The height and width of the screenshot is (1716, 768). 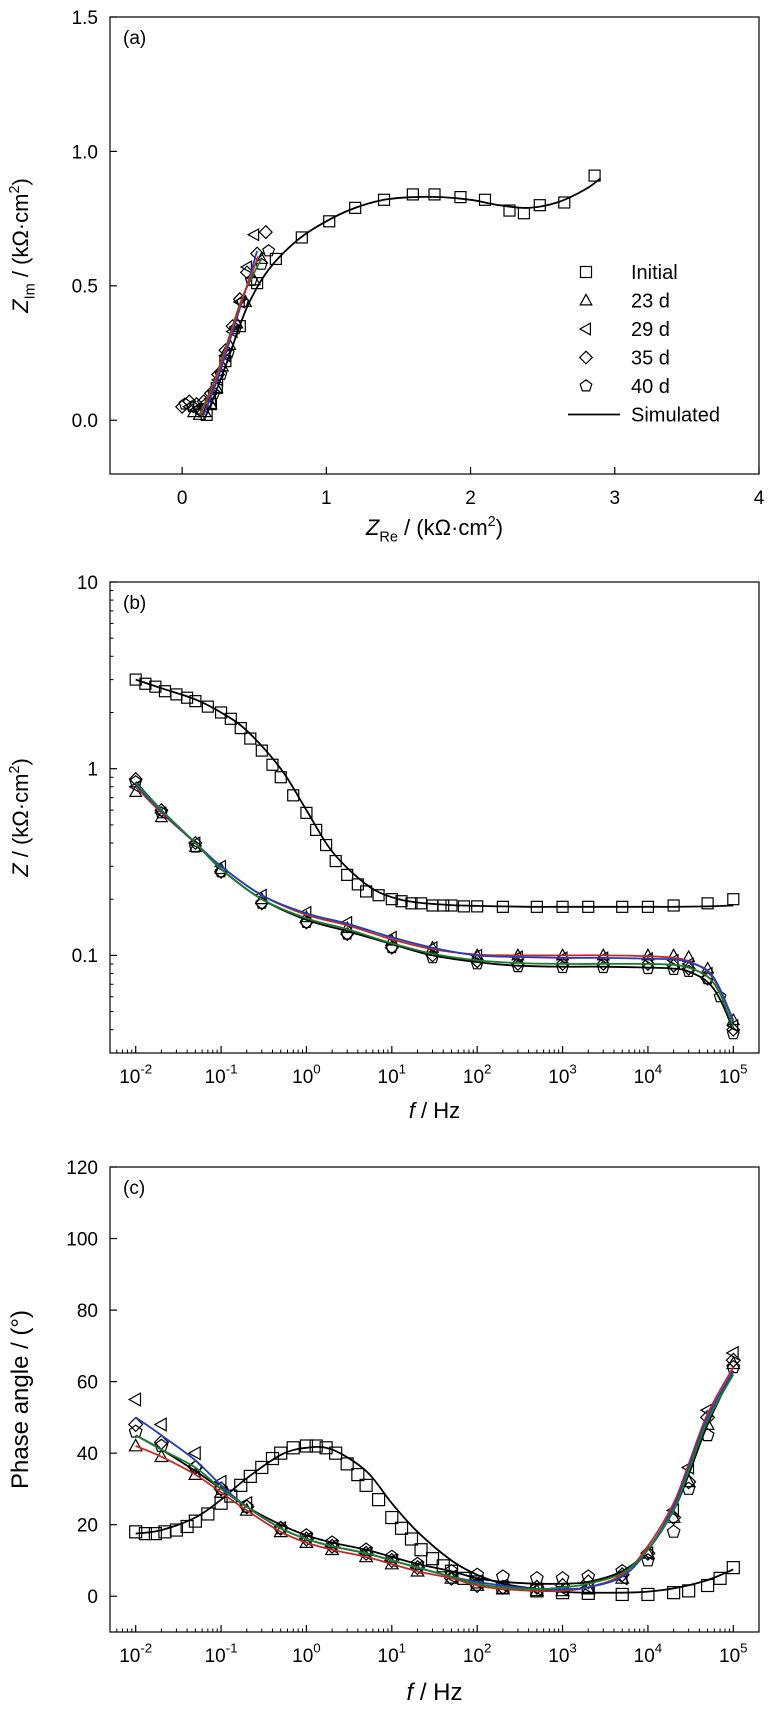 I want to click on series-initial, so click(x=434, y=1520).